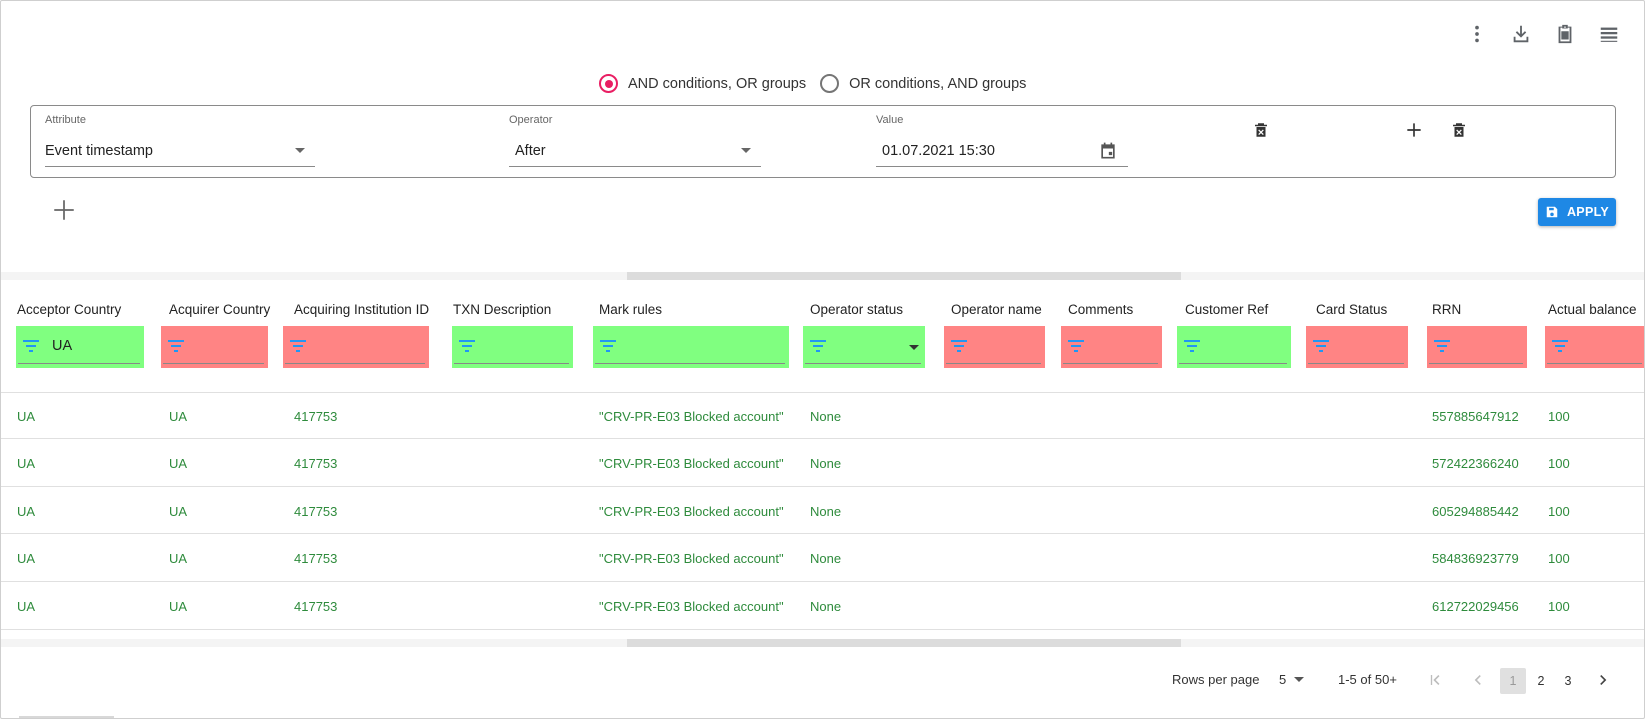 This screenshot has width=1645, height=720. I want to click on delete-group-button, so click(1459, 130).